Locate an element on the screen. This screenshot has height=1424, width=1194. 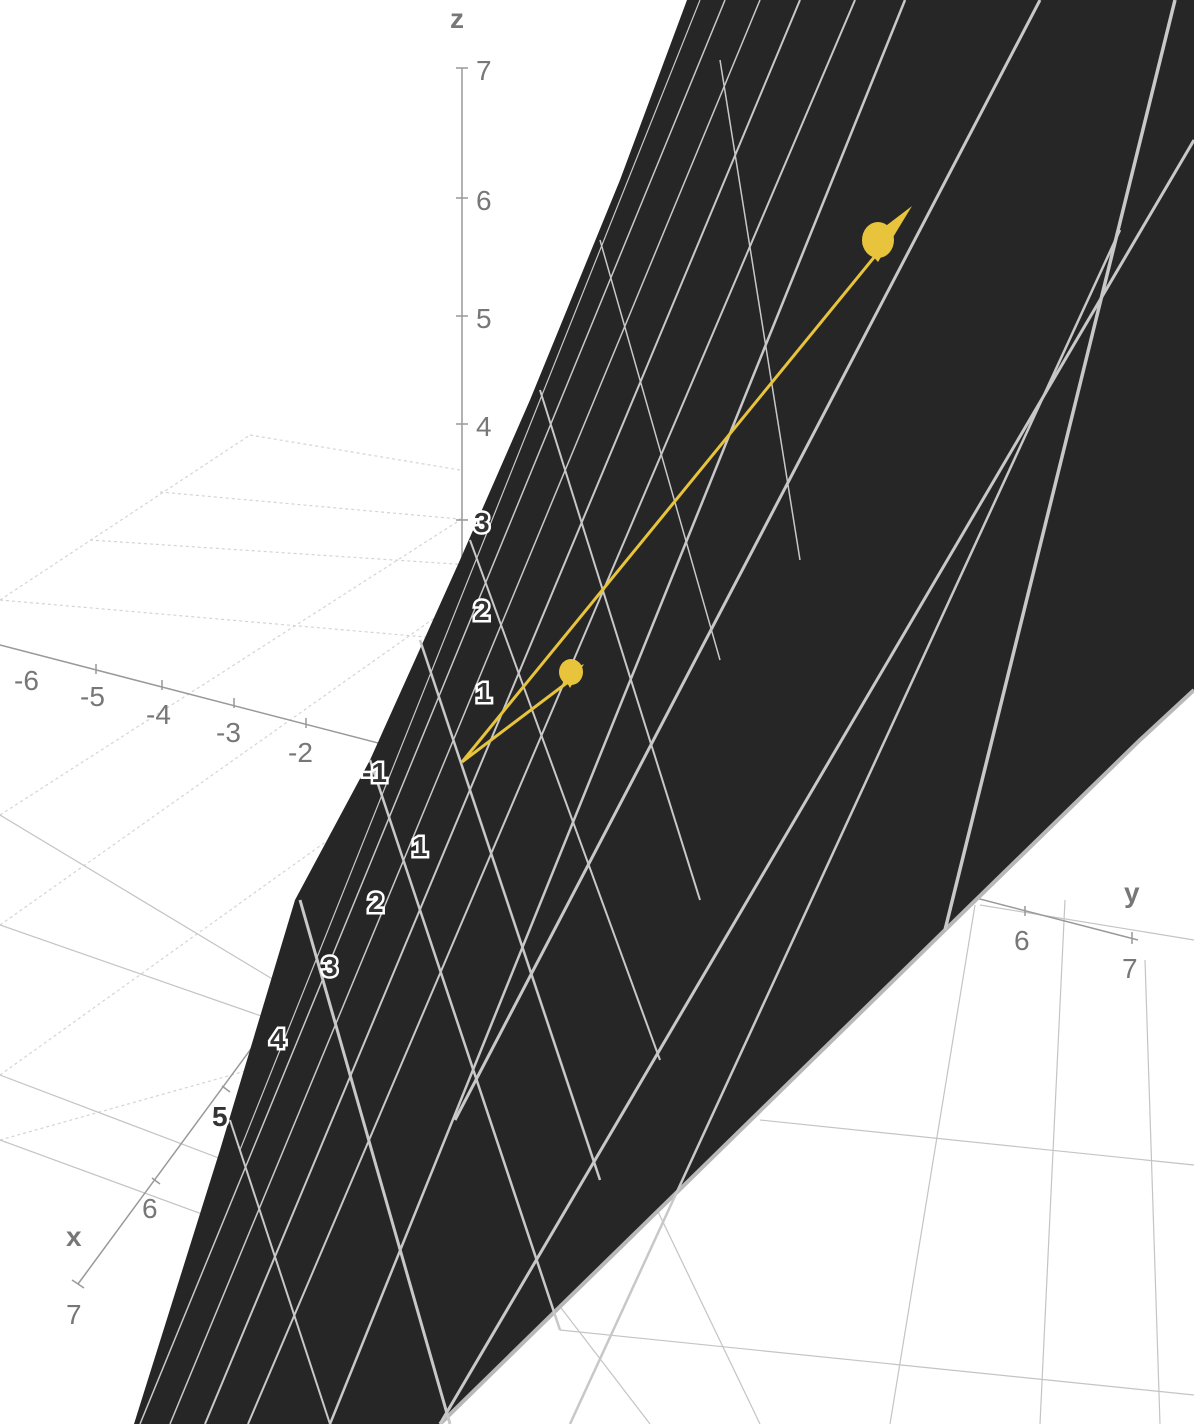
vectors is located at coordinates (686, 485).